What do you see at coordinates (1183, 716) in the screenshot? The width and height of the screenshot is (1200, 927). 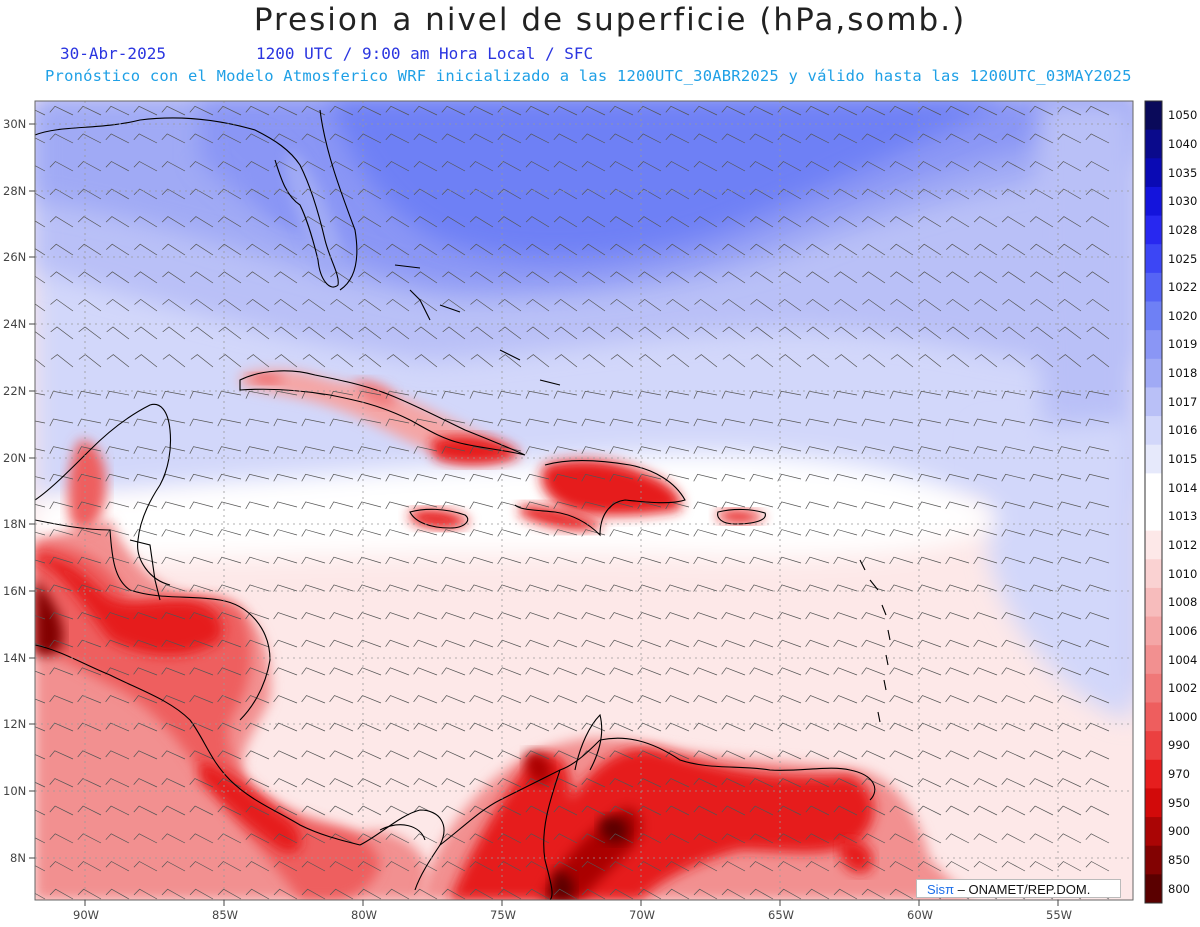 I see `colorbar-label: 1000` at bounding box center [1183, 716].